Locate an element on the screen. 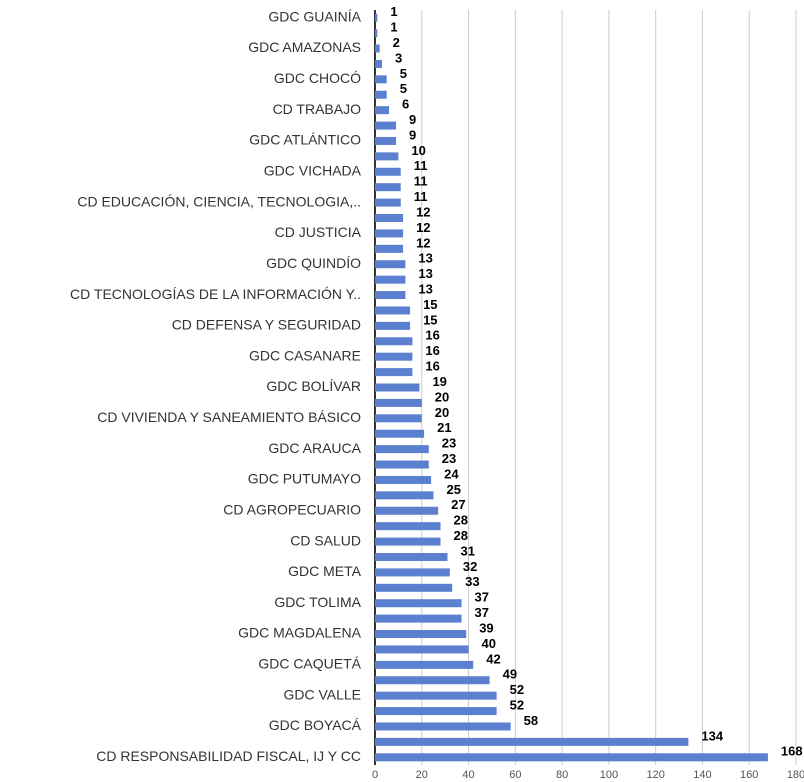  y-tick-label: CD TECNOLOGÍAS DE LA INFORMACIÓN Y.. is located at coordinates (215, 294).